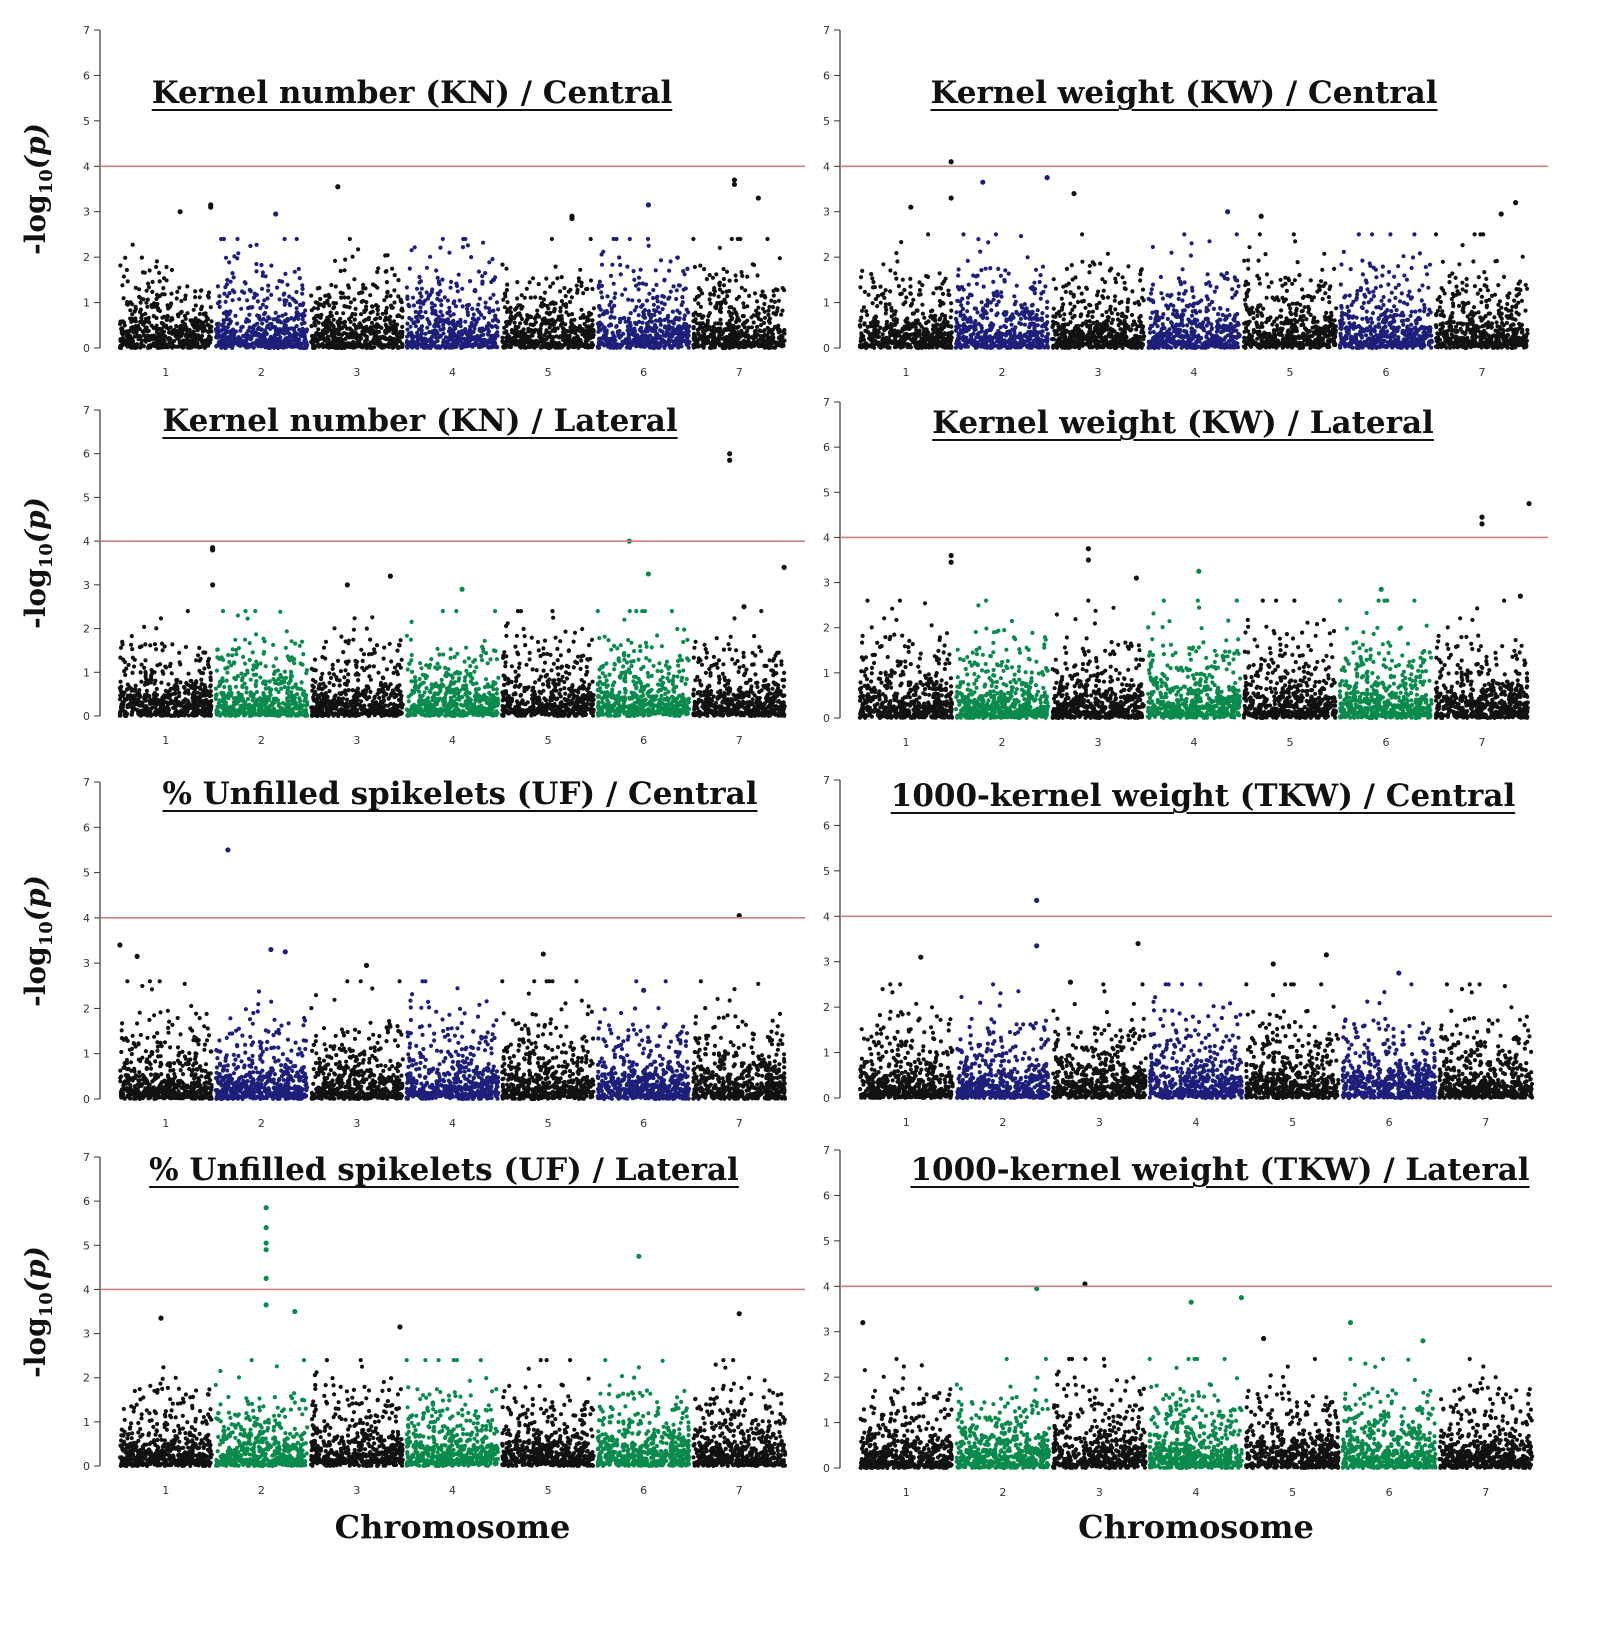 This screenshot has height=1630, width=1622. I want to click on y-tick-label: 6, so click(86, 75).